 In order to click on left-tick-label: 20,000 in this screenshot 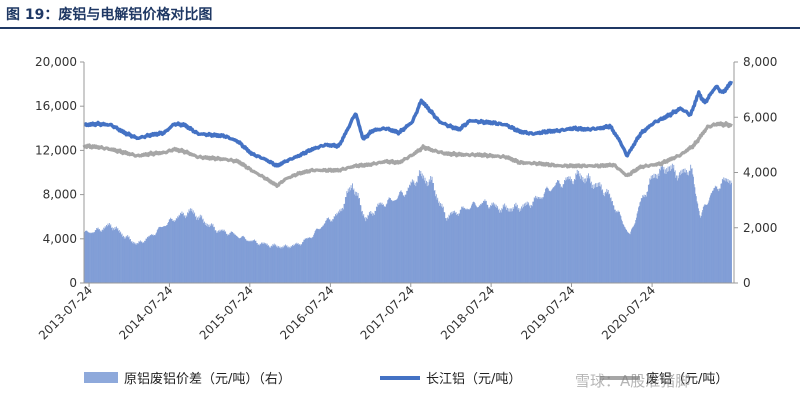, I will do `click(56, 62)`.